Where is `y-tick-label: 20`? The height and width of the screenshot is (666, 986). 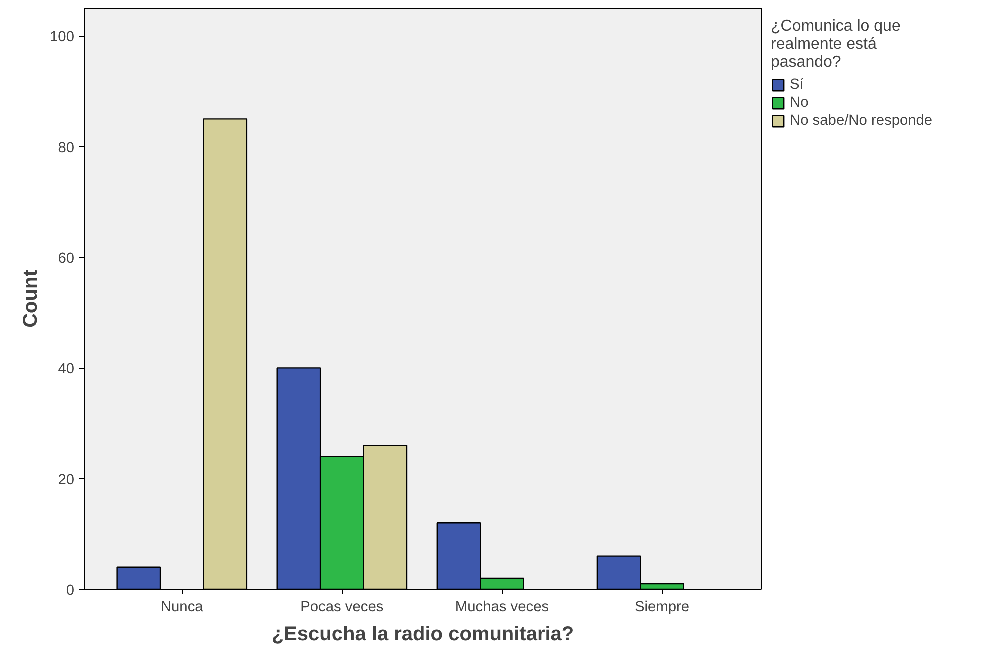 y-tick-label: 20 is located at coordinates (66, 480).